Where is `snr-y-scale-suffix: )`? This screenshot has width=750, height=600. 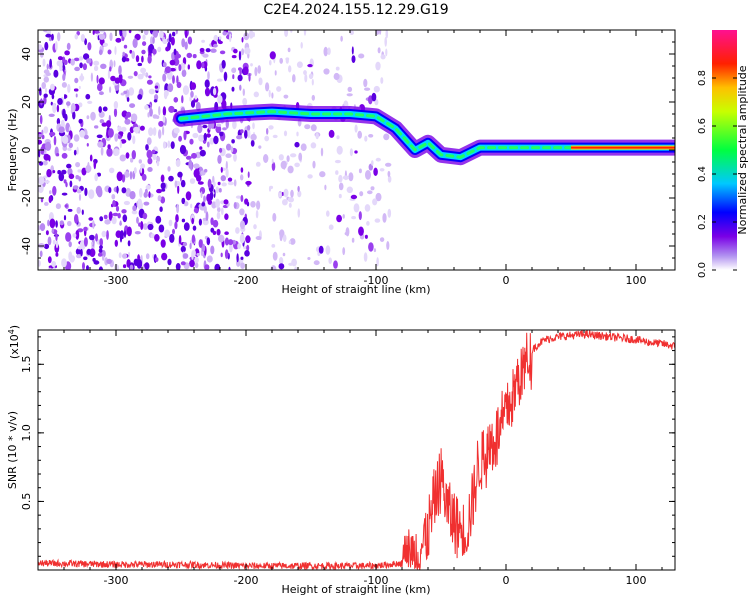 snr-y-scale-suffix: ) is located at coordinates (14, 327).